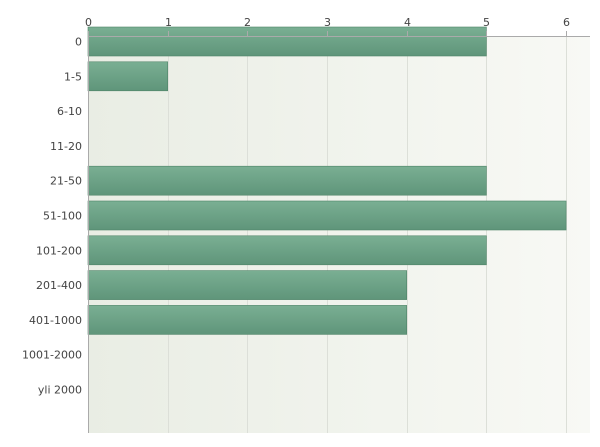  What do you see at coordinates (59, 250) in the screenshot?
I see `y-tick-label: 101-200` at bounding box center [59, 250].